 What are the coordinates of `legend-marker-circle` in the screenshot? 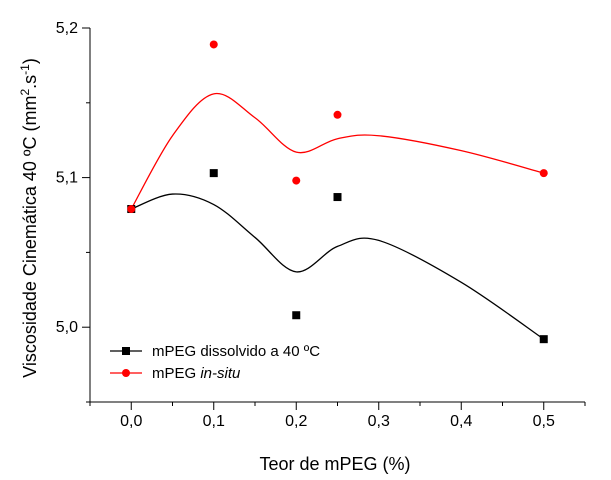 It's located at (126, 373).